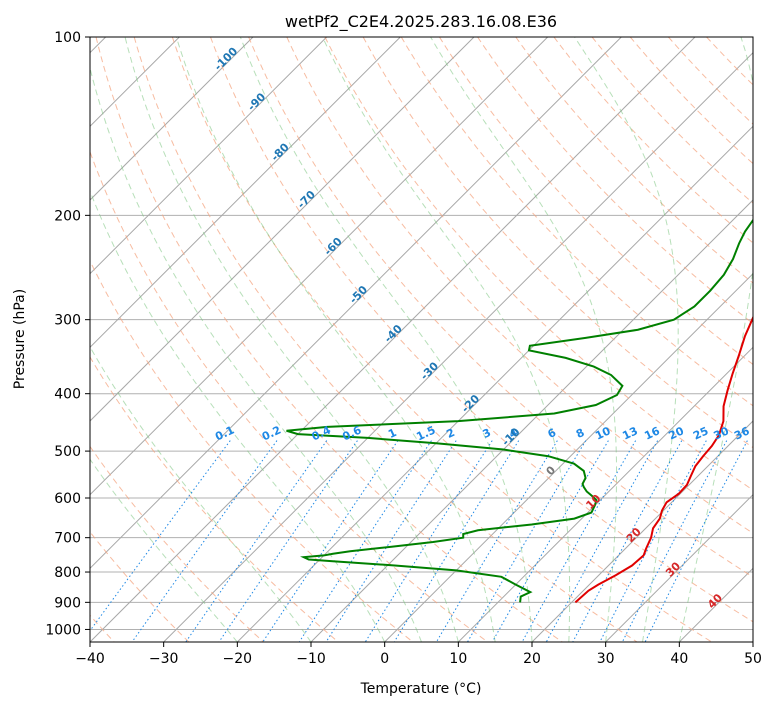 The image size is (775, 708). Describe the element at coordinates (67, 321) in the screenshot. I see `y-tick-label: 300` at that location.